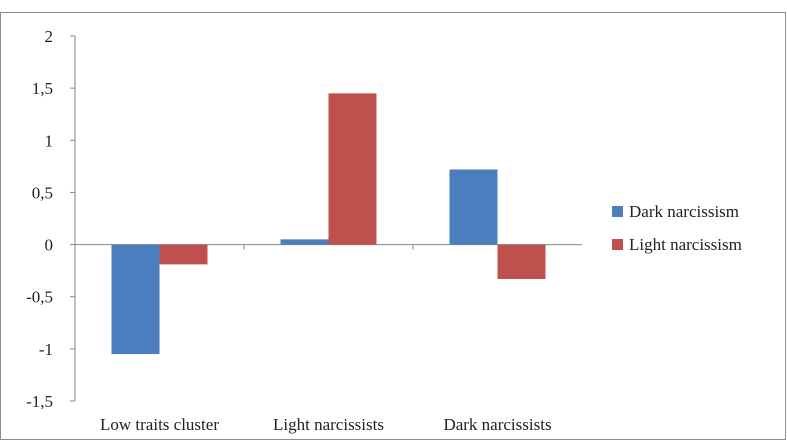 The image size is (787, 440). Describe the element at coordinates (42, 192) in the screenshot. I see `y-tick-label: 0,5` at that location.